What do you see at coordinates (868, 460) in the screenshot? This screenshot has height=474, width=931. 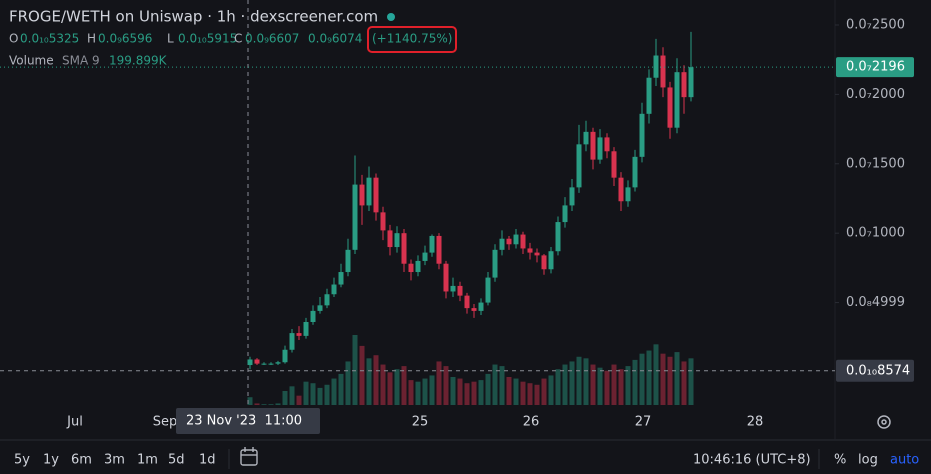 I see `log-toggle: log` at bounding box center [868, 460].